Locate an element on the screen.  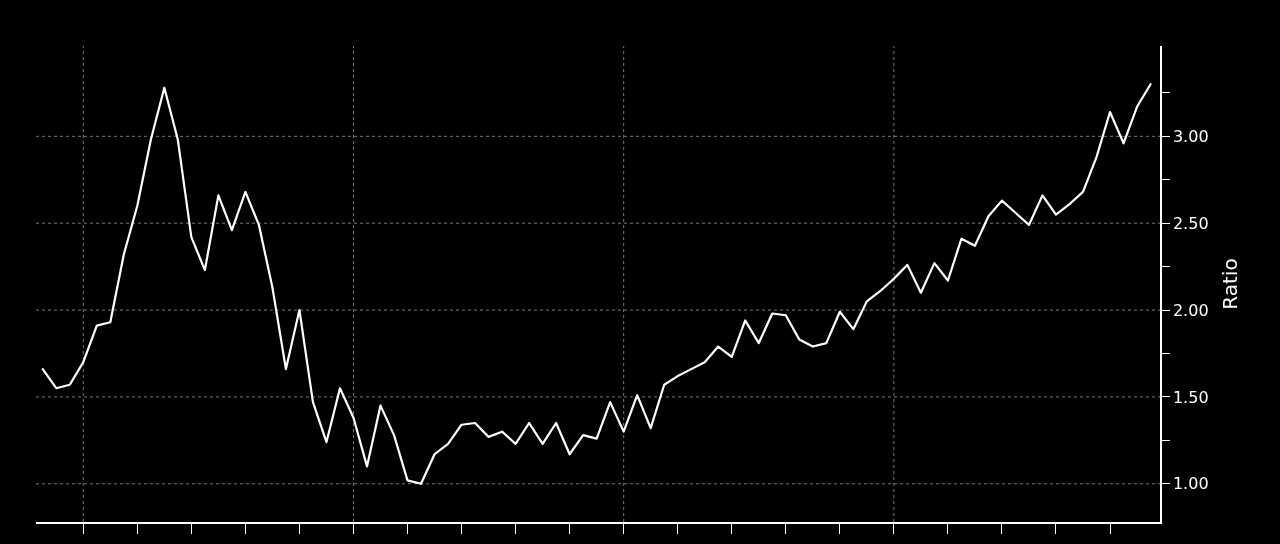
y-tick-label: 2.00 is located at coordinates (1190, 310).